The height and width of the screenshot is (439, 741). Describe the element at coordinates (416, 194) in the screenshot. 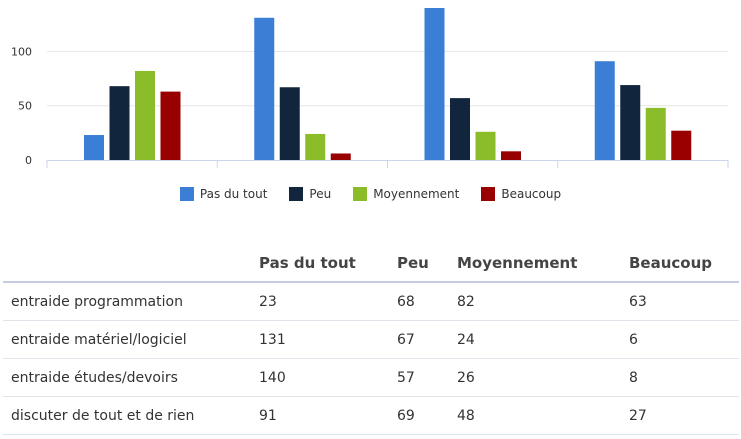

I see `legend-label: Moyennement` at that location.